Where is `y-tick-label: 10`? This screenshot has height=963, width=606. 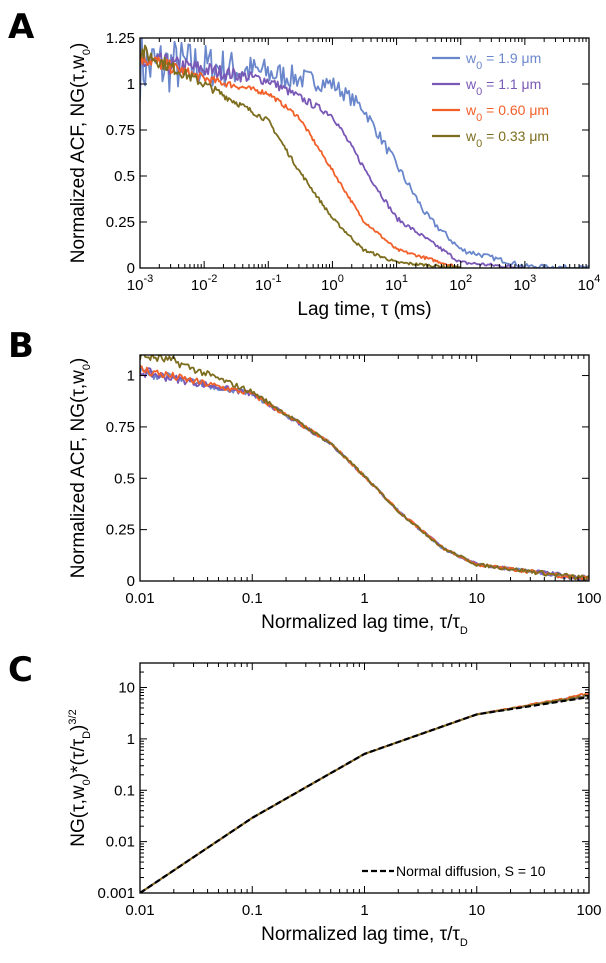
y-tick-label: 10 is located at coordinates (126, 688).